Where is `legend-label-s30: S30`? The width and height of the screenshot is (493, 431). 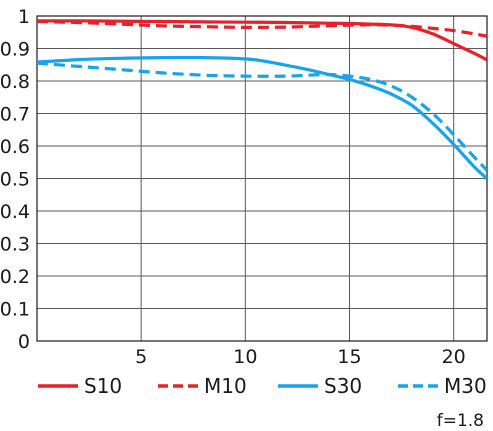
legend-label-s30: S30 is located at coordinates (343, 386).